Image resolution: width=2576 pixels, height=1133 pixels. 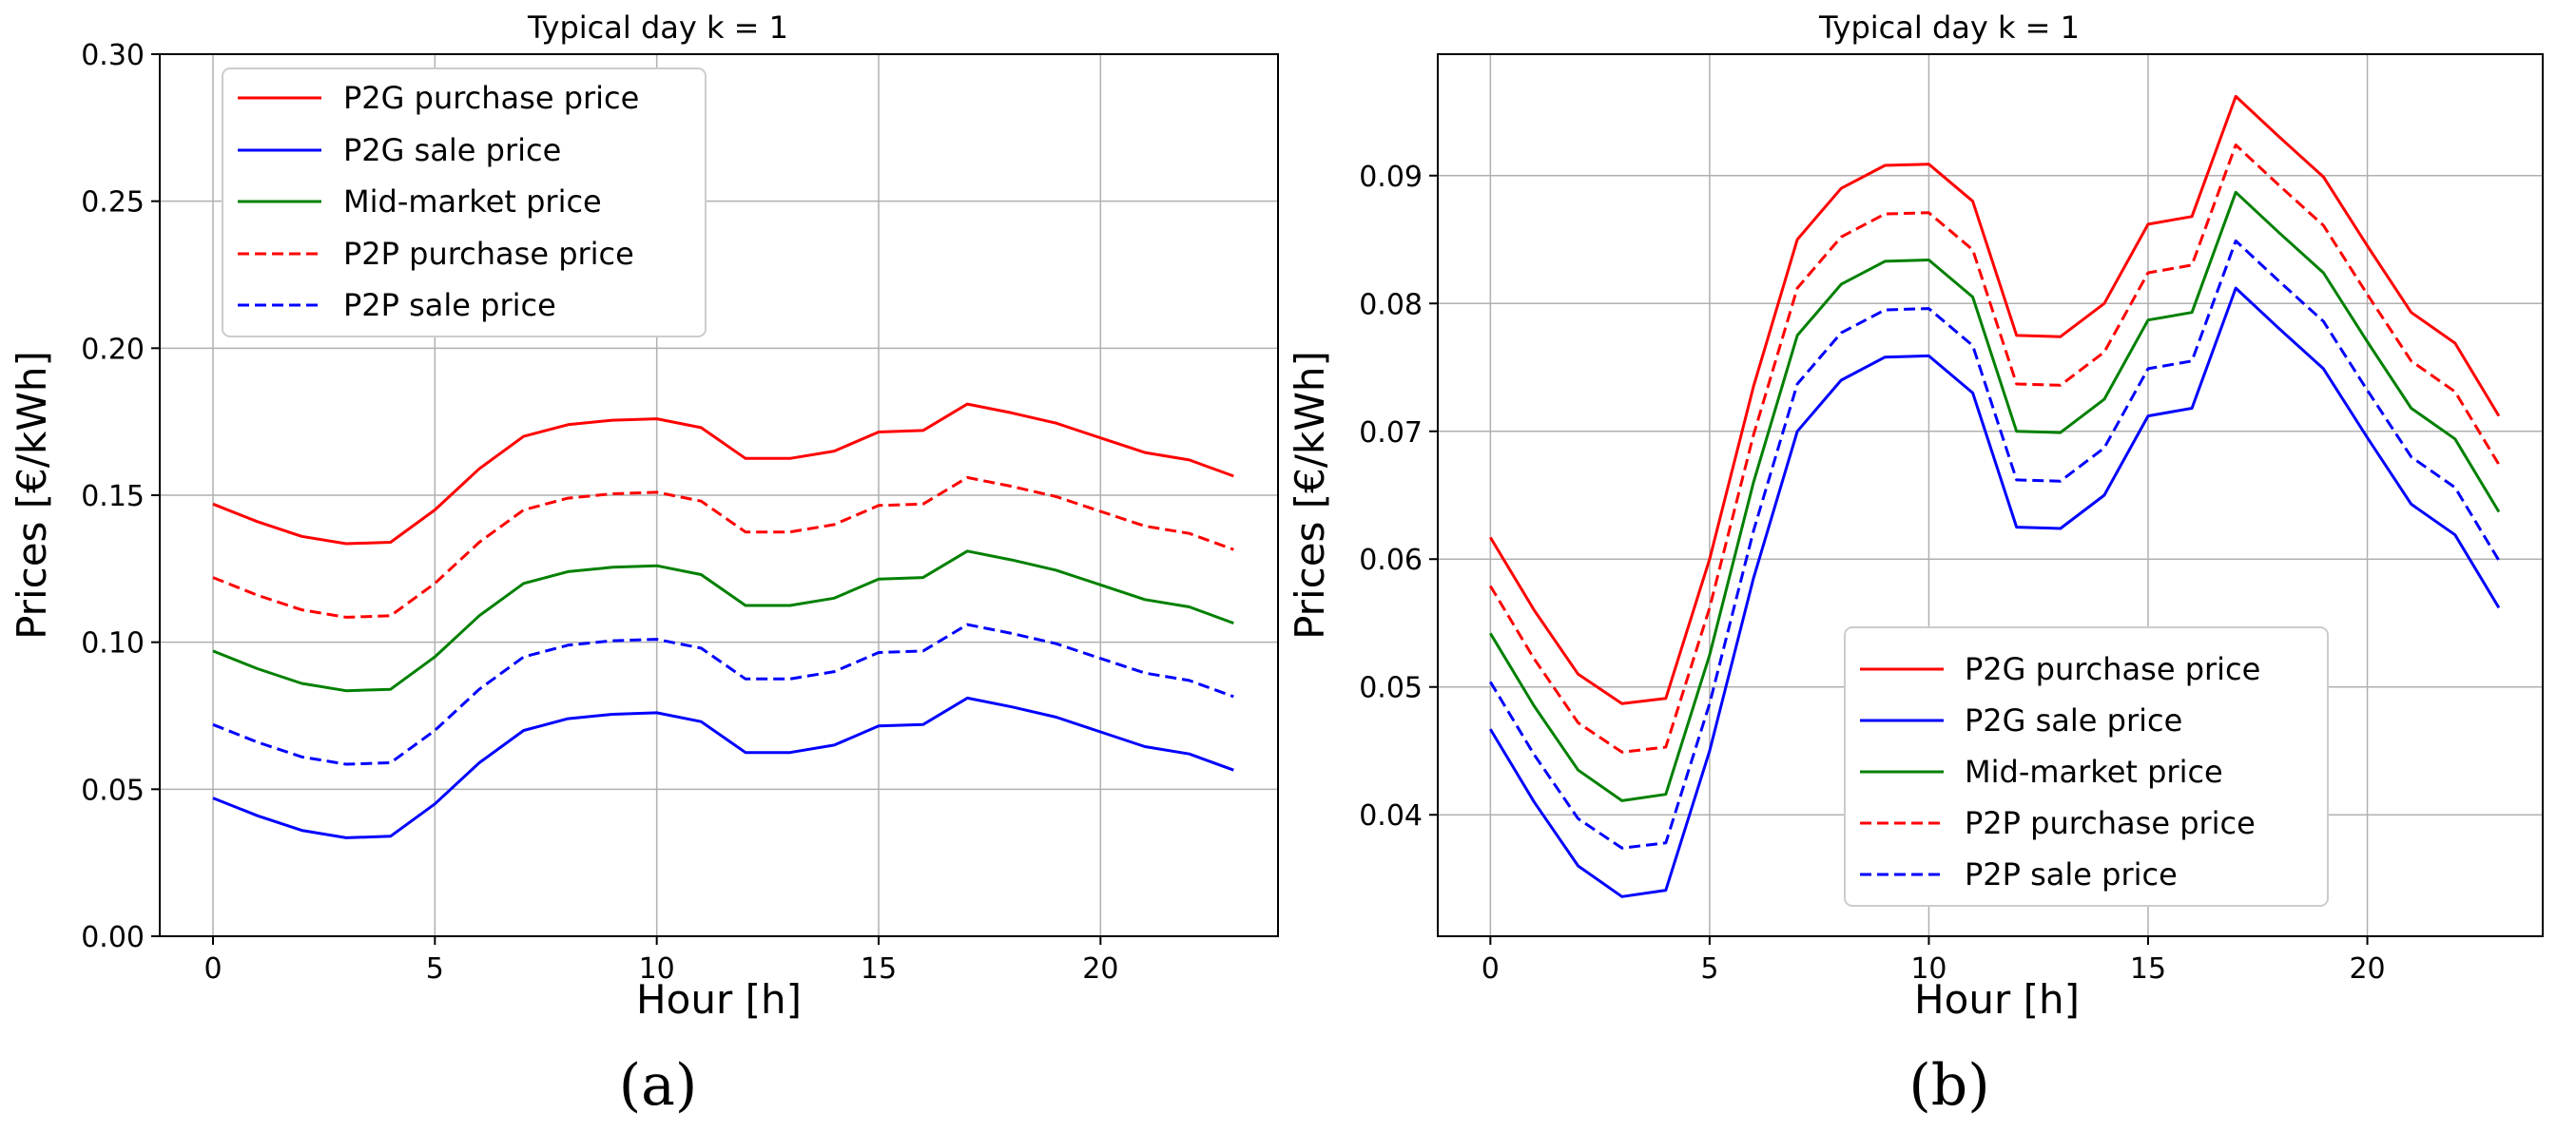 What do you see at coordinates (449, 305) in the screenshot?
I see `legend-label-a-4: P2P sale price` at bounding box center [449, 305].